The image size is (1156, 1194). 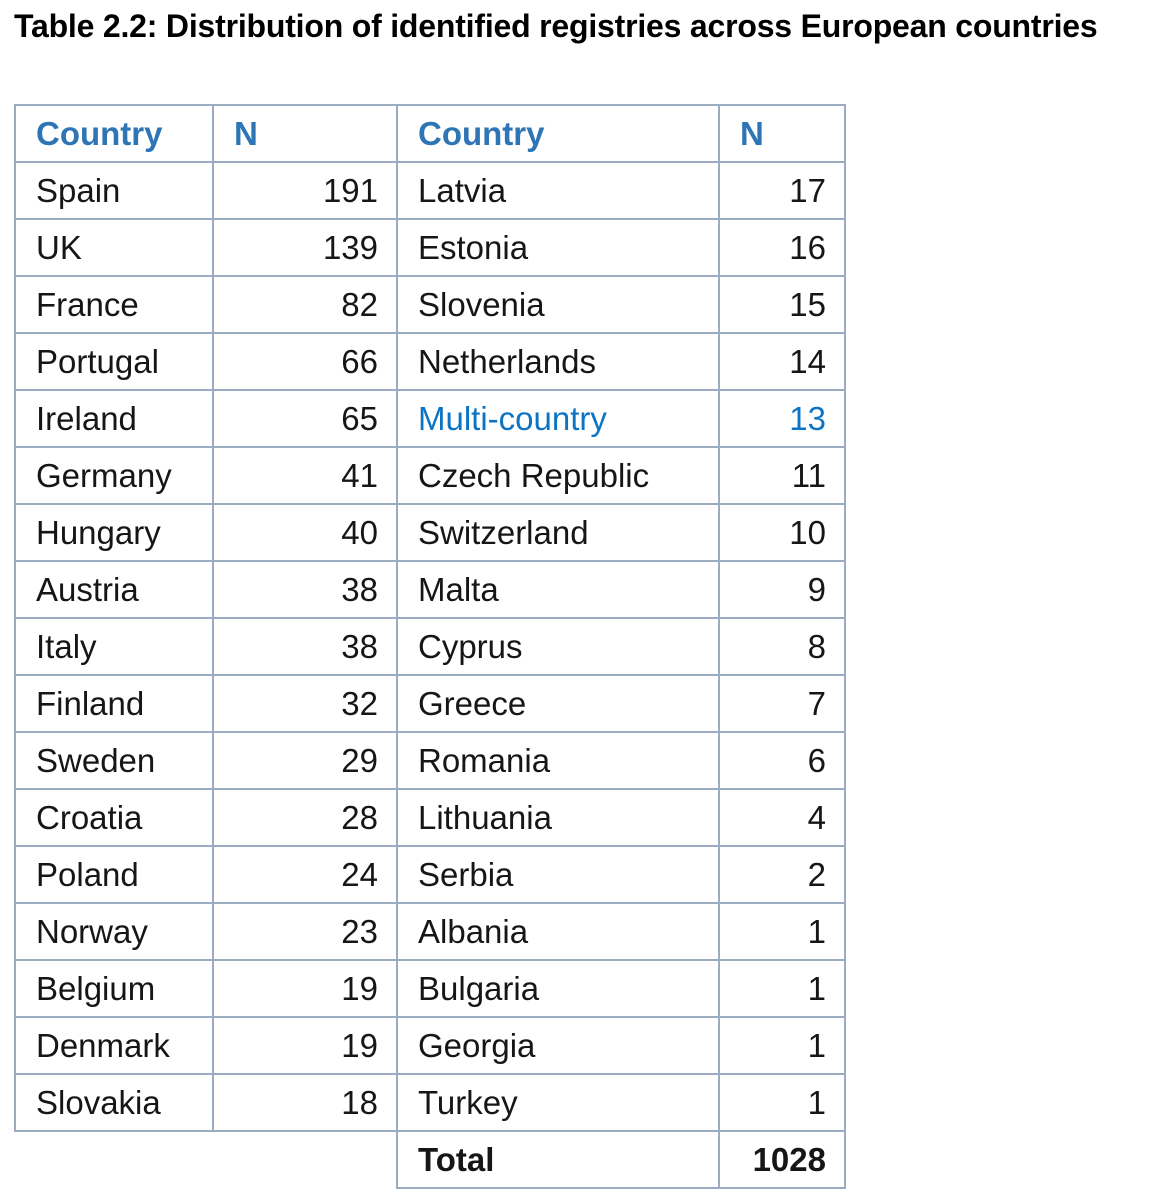 I want to click on count-cell: 18, so click(x=305, y=1102).